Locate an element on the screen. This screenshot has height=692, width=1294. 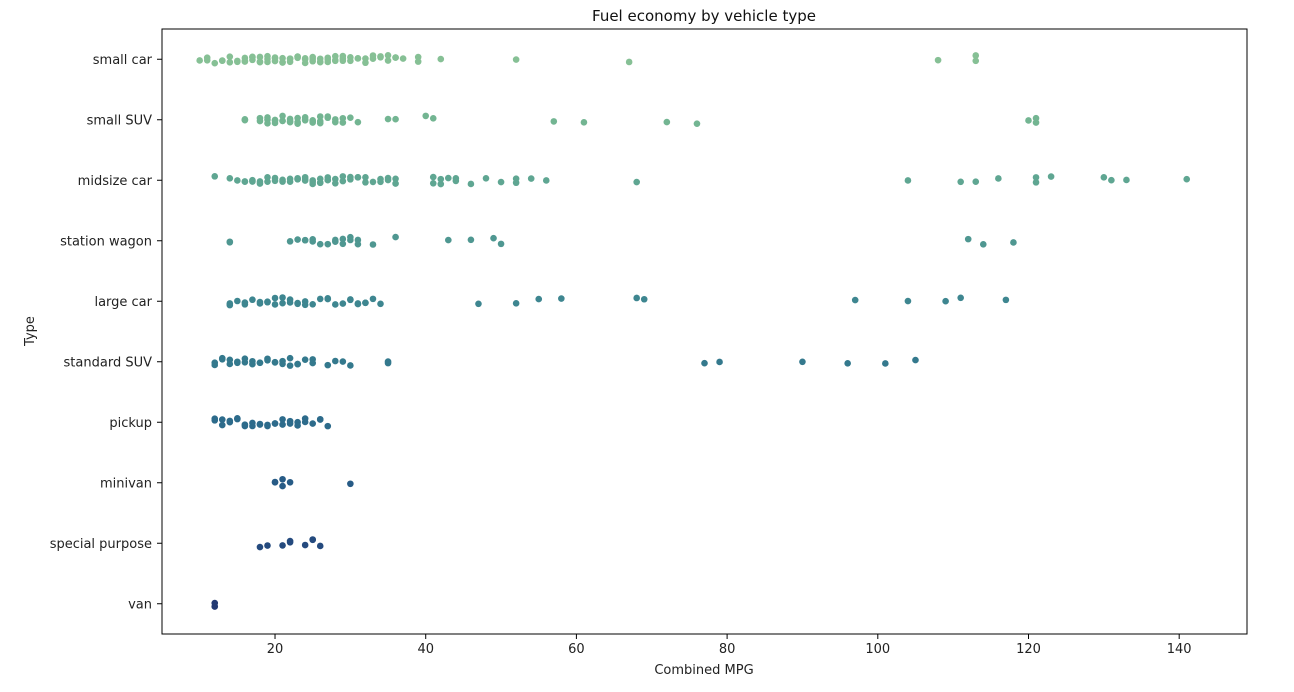
y-tick-label: midsize car is located at coordinates (115, 181).